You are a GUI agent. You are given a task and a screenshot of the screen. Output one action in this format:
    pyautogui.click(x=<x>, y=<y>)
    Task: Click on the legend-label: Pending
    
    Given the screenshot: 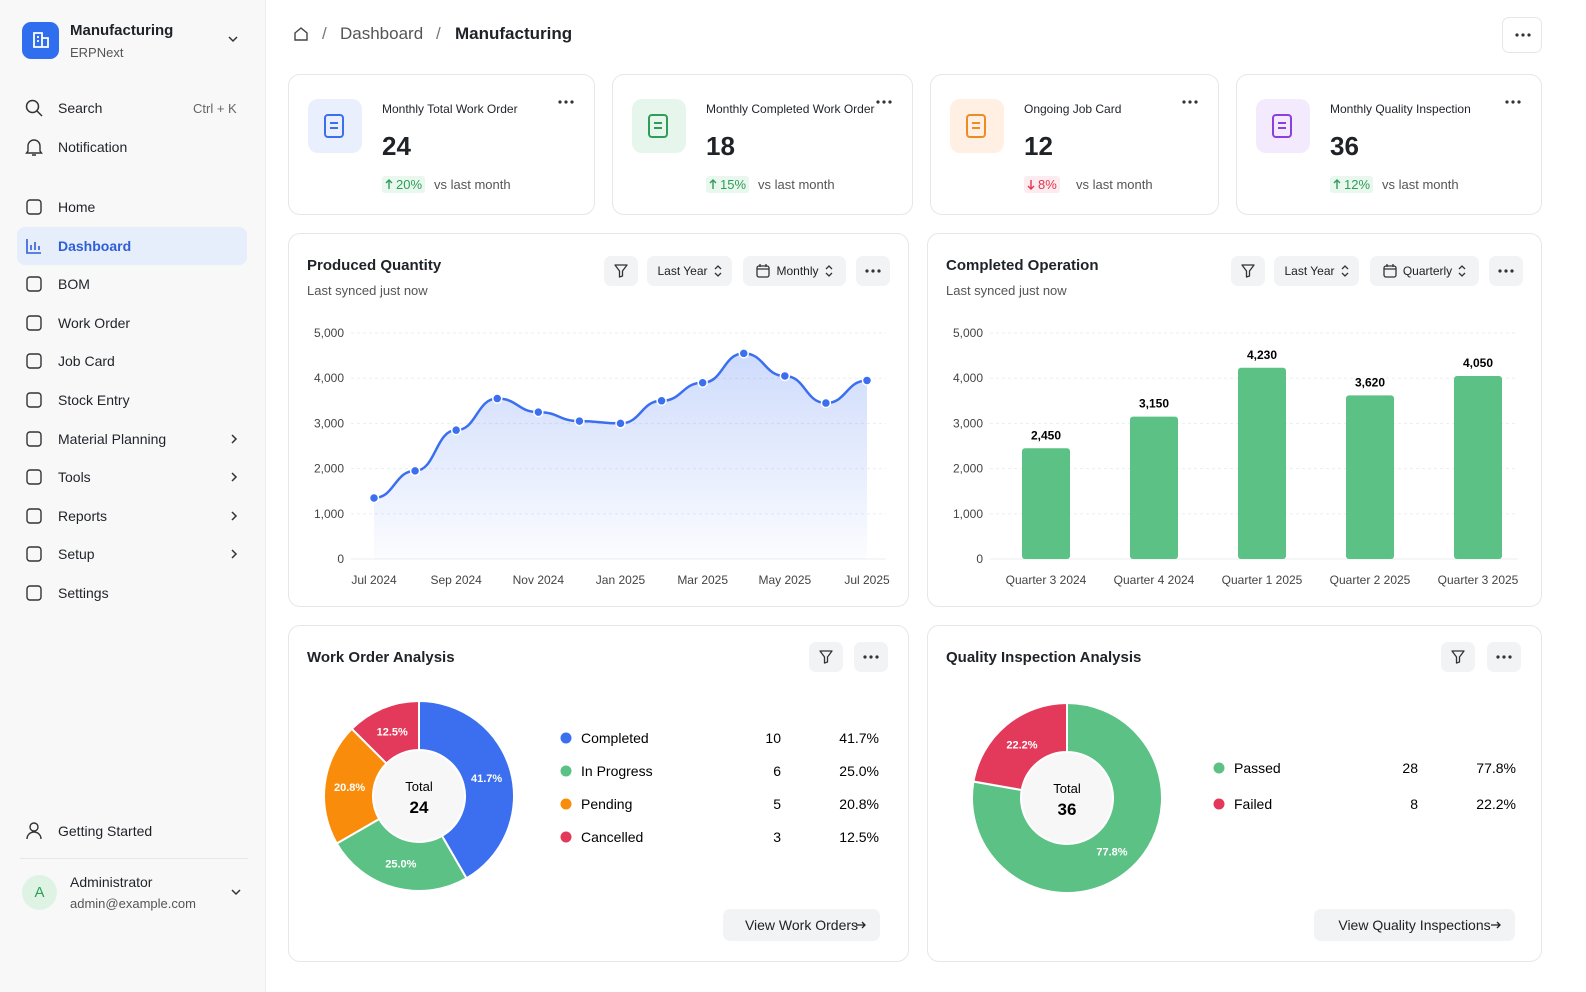 What is the action you would take?
    pyautogui.click(x=606, y=804)
    